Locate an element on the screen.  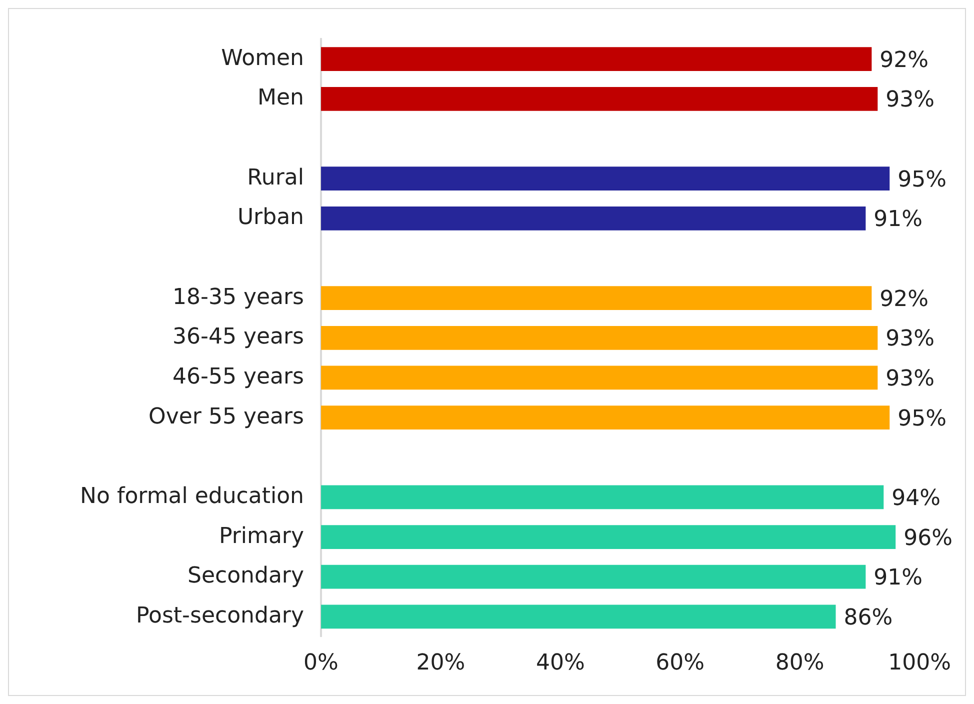
x-tick-label: 0% is located at coordinates (321, 663).